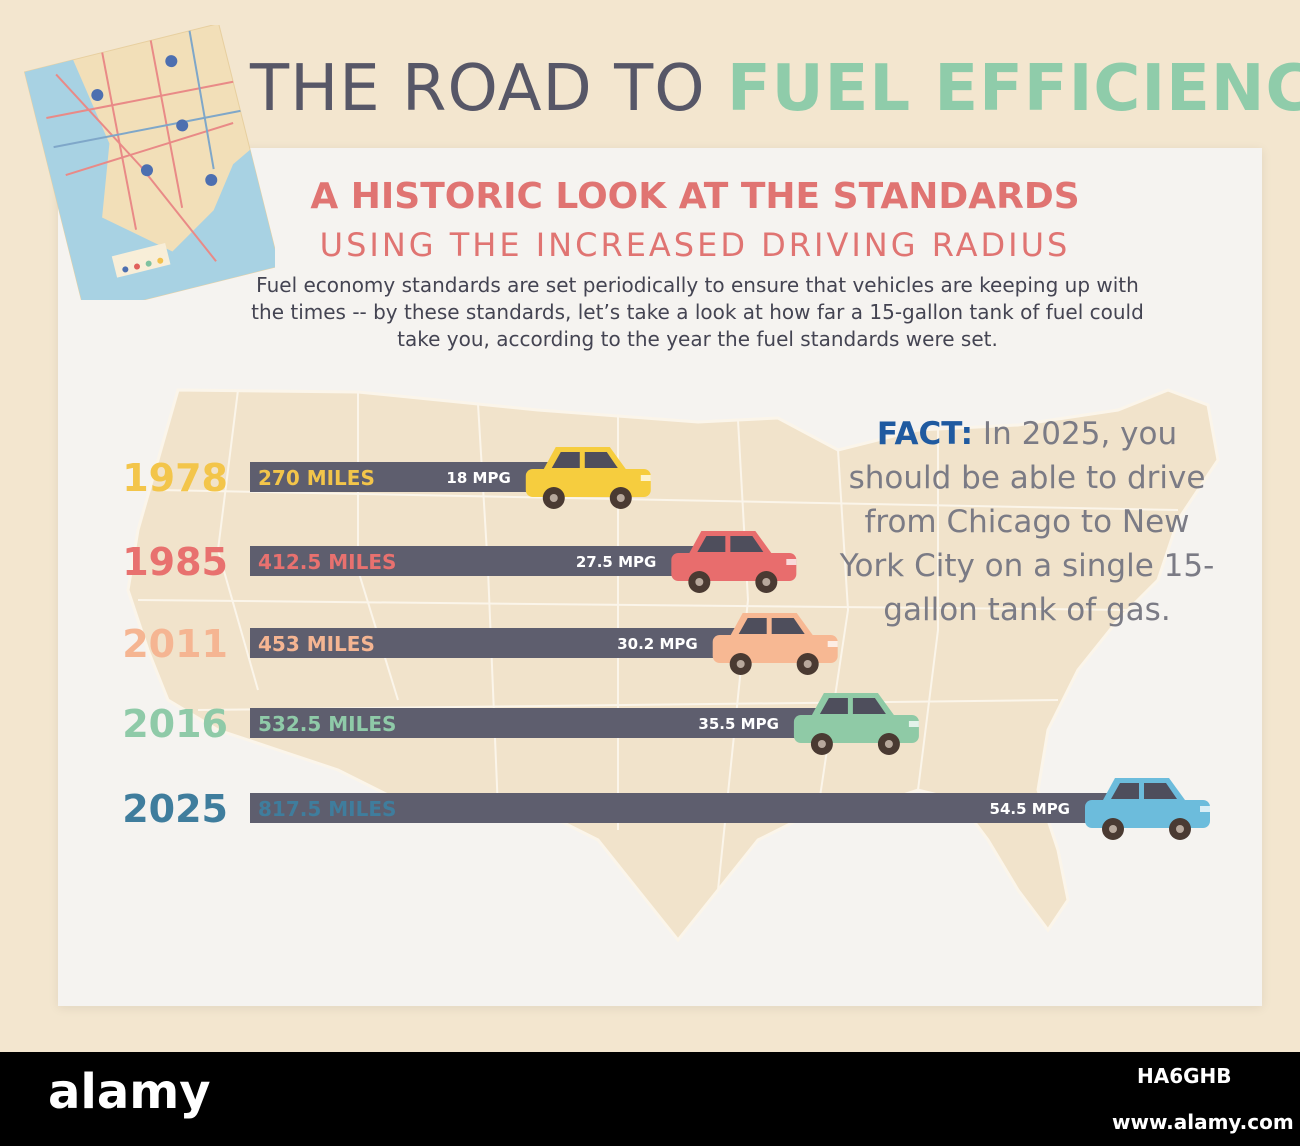 The width and height of the screenshot is (1300, 1146). I want to click on title-part2: FUEL EFFICIENCY, so click(1013, 89).